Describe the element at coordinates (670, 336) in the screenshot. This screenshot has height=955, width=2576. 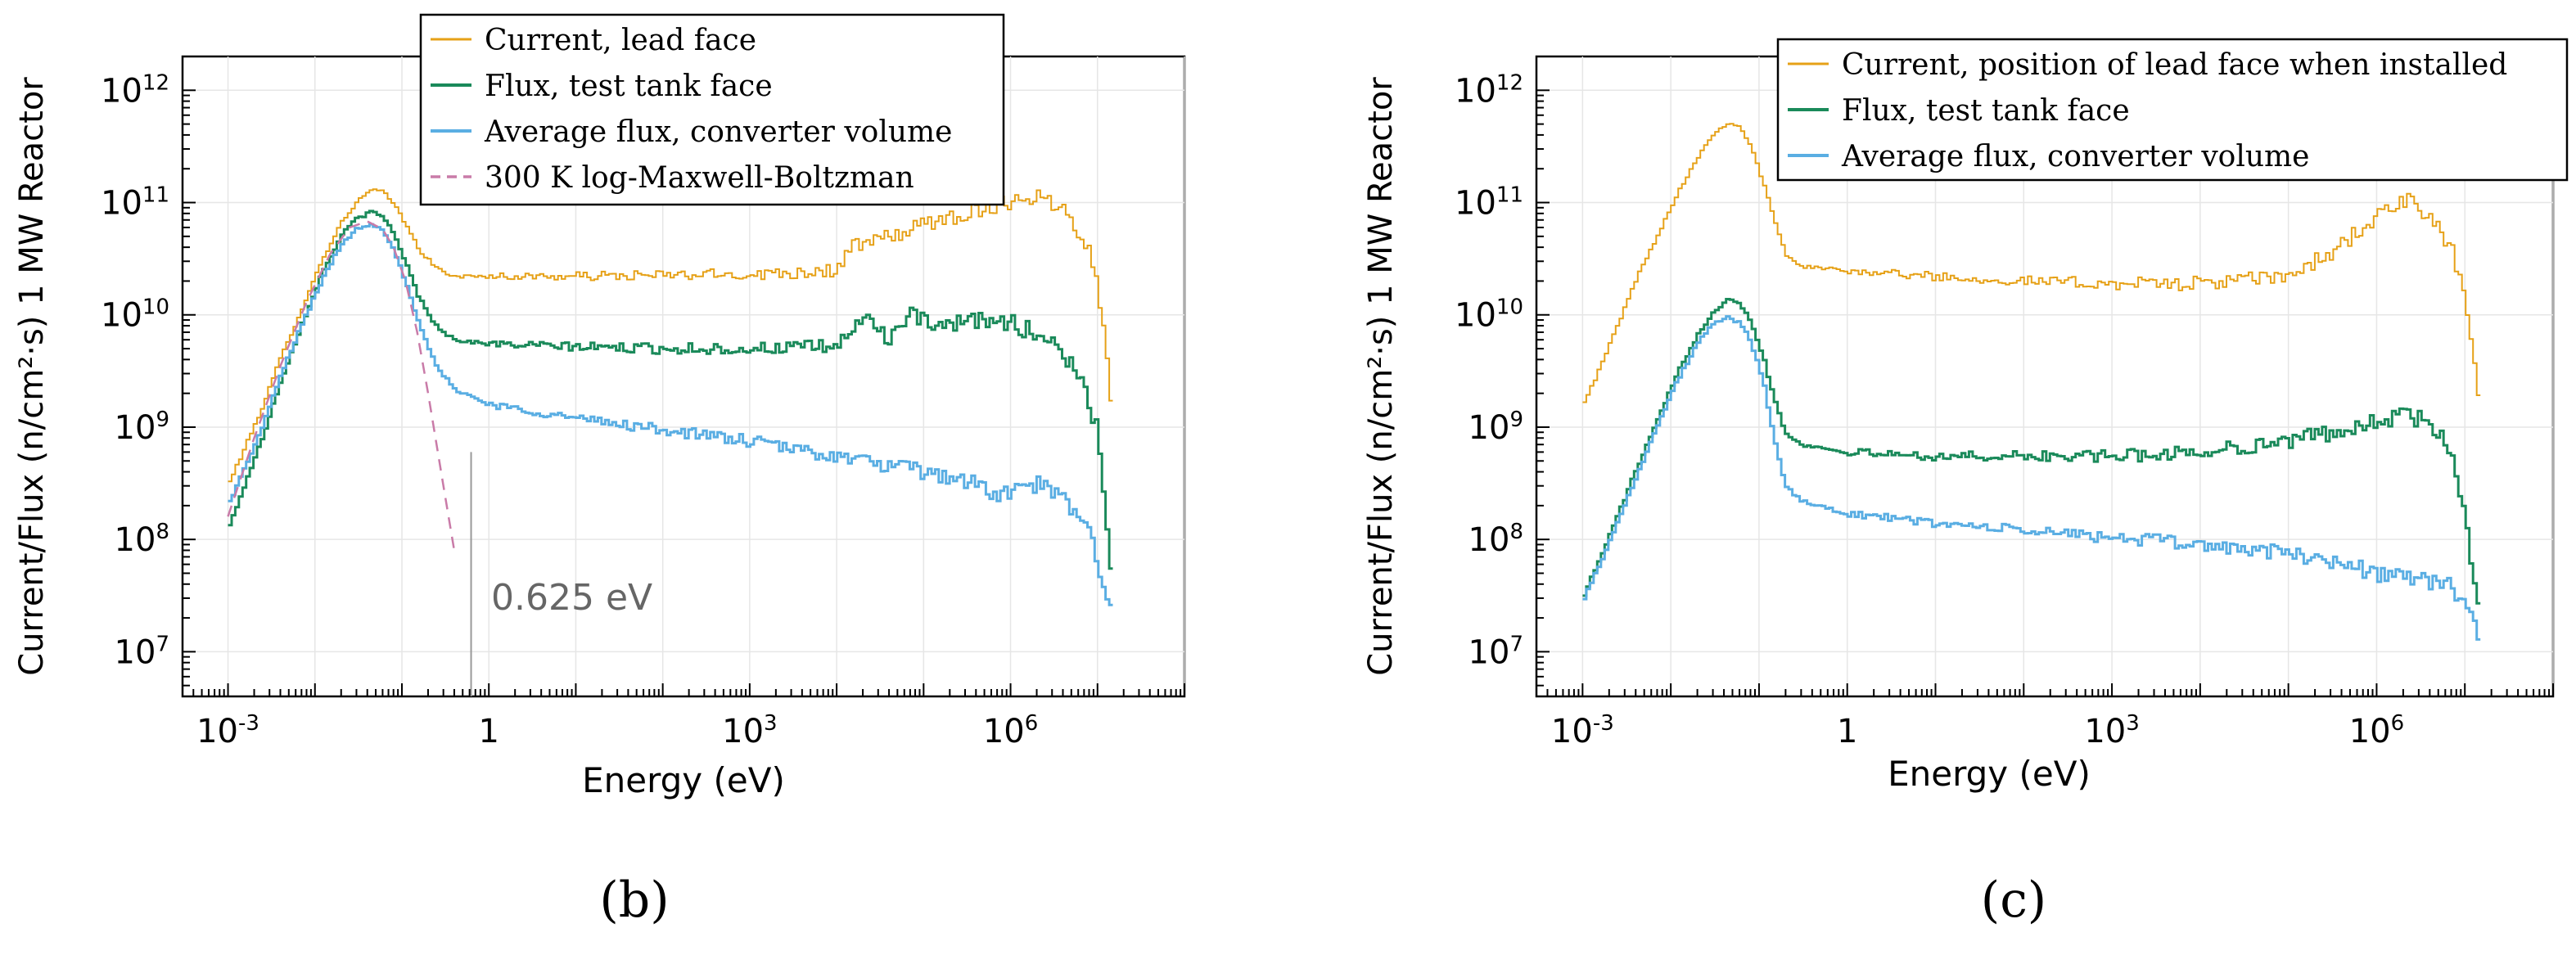
I see `series-current-lead-face` at that location.